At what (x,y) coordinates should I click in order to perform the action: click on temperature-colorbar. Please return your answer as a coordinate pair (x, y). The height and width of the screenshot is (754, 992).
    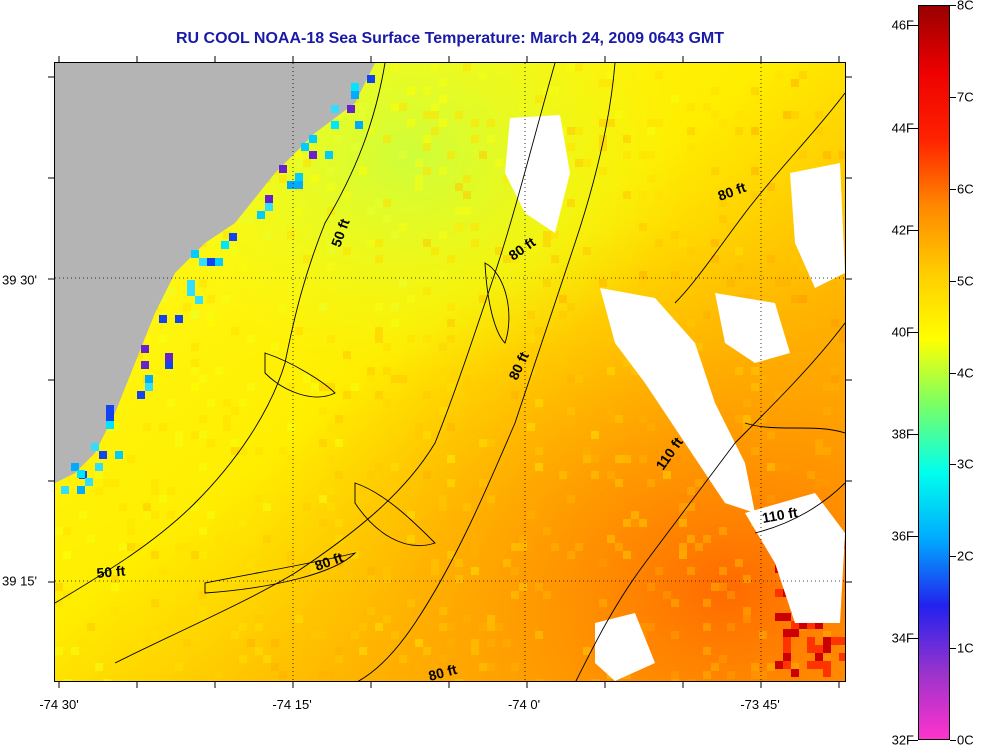
    Looking at the image, I should click on (934, 372).